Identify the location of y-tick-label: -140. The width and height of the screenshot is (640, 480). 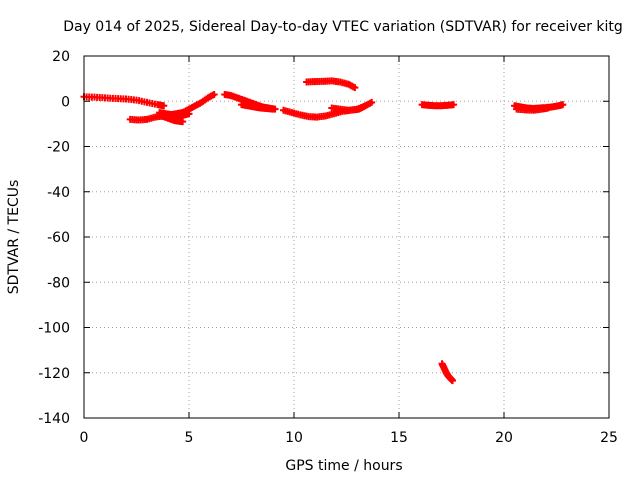
(54, 419).